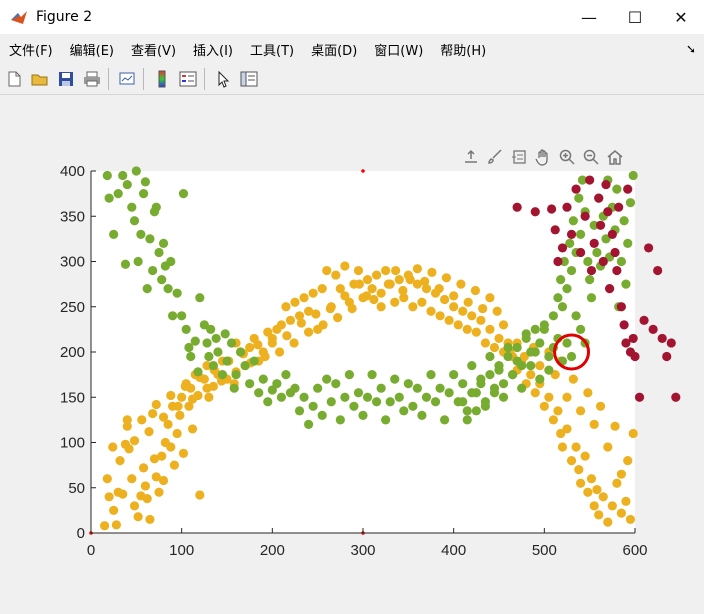  What do you see at coordinates (494, 156) in the screenshot?
I see `brush-icon` at bounding box center [494, 156].